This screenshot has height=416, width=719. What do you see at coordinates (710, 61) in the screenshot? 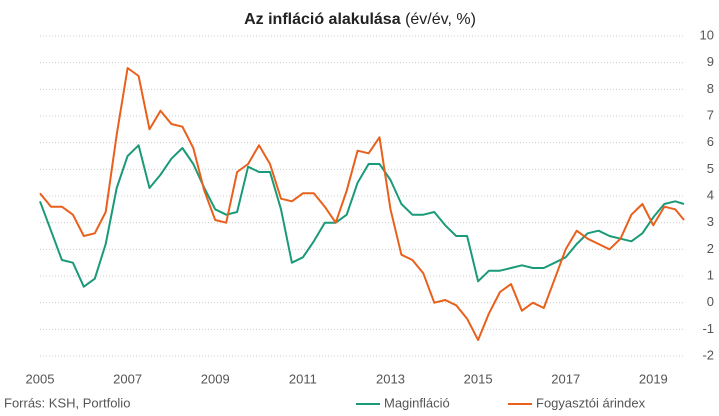
I see `y-tick-label: 9` at bounding box center [710, 61].